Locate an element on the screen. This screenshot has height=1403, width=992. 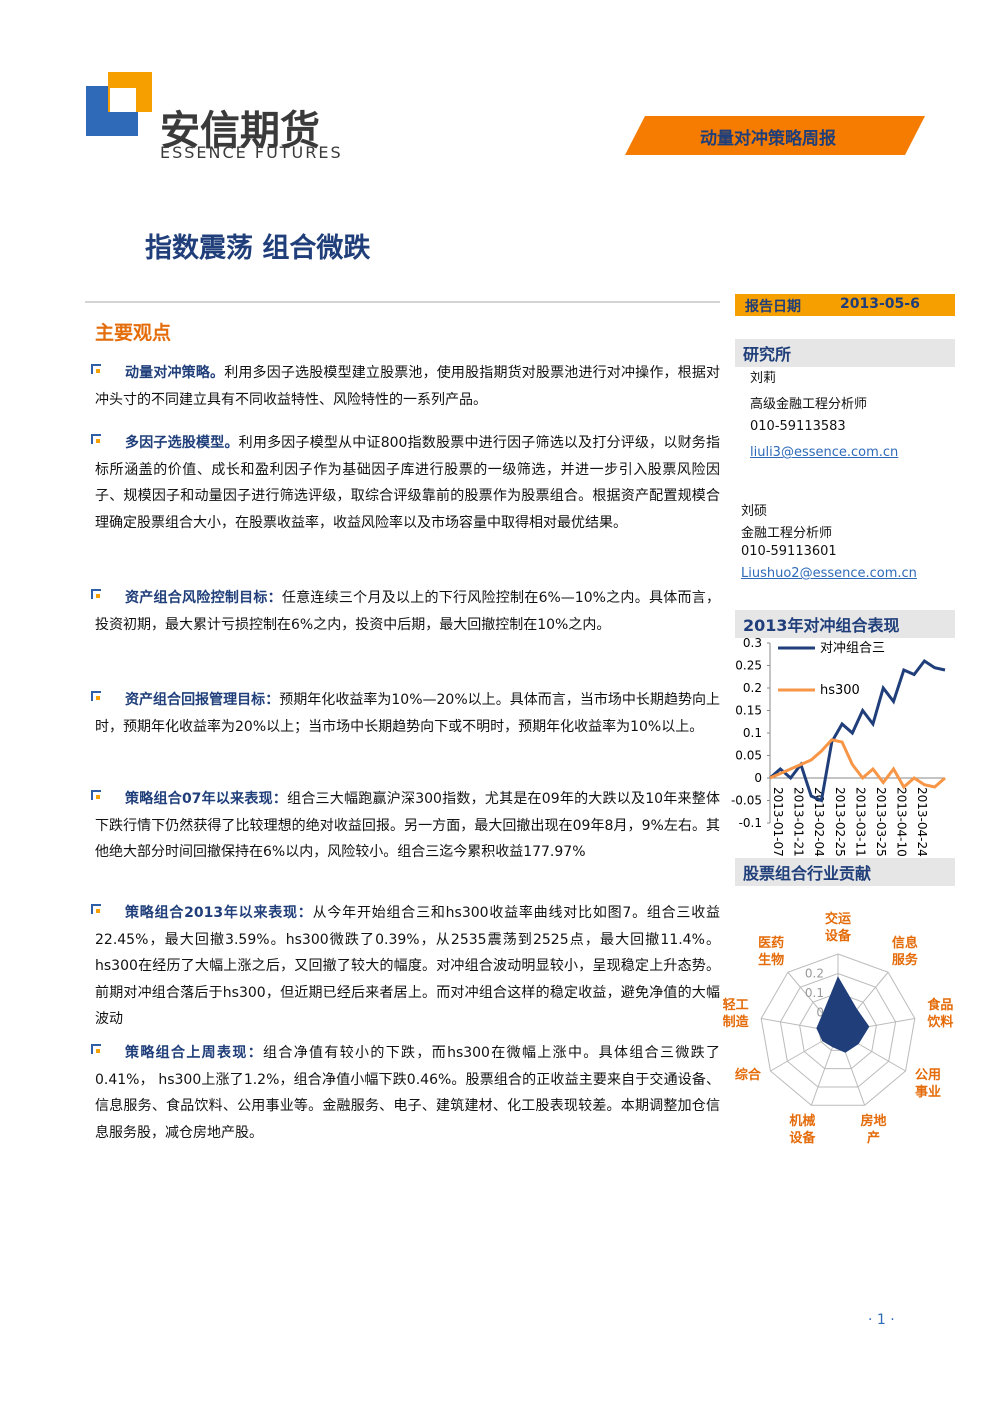
y-tick-label: 0.05 is located at coordinates (748, 756).